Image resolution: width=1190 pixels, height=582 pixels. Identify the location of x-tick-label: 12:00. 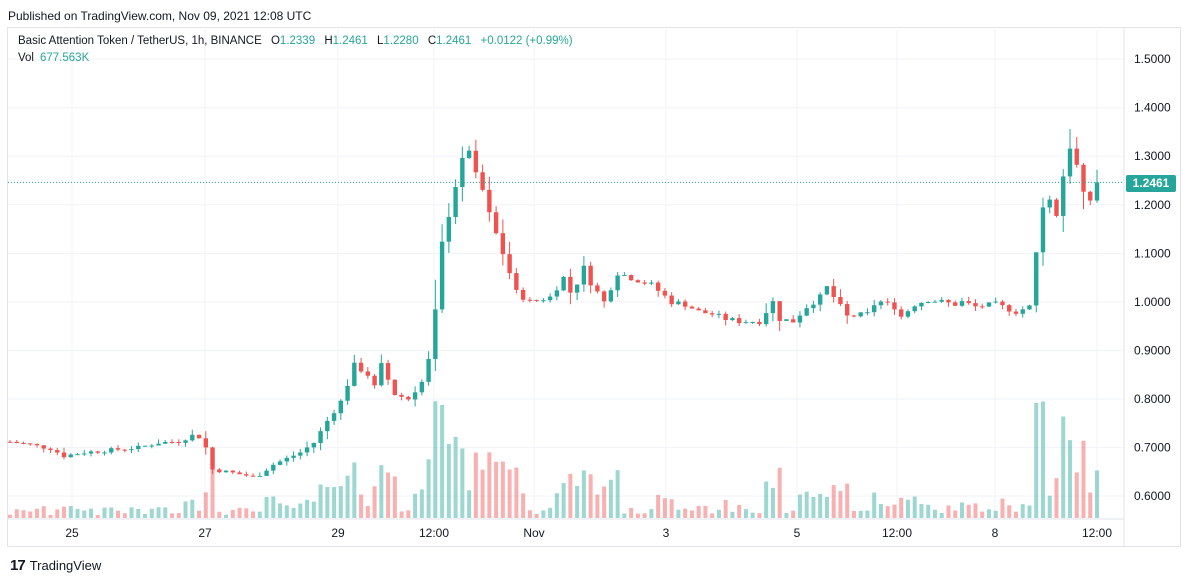
(434, 533).